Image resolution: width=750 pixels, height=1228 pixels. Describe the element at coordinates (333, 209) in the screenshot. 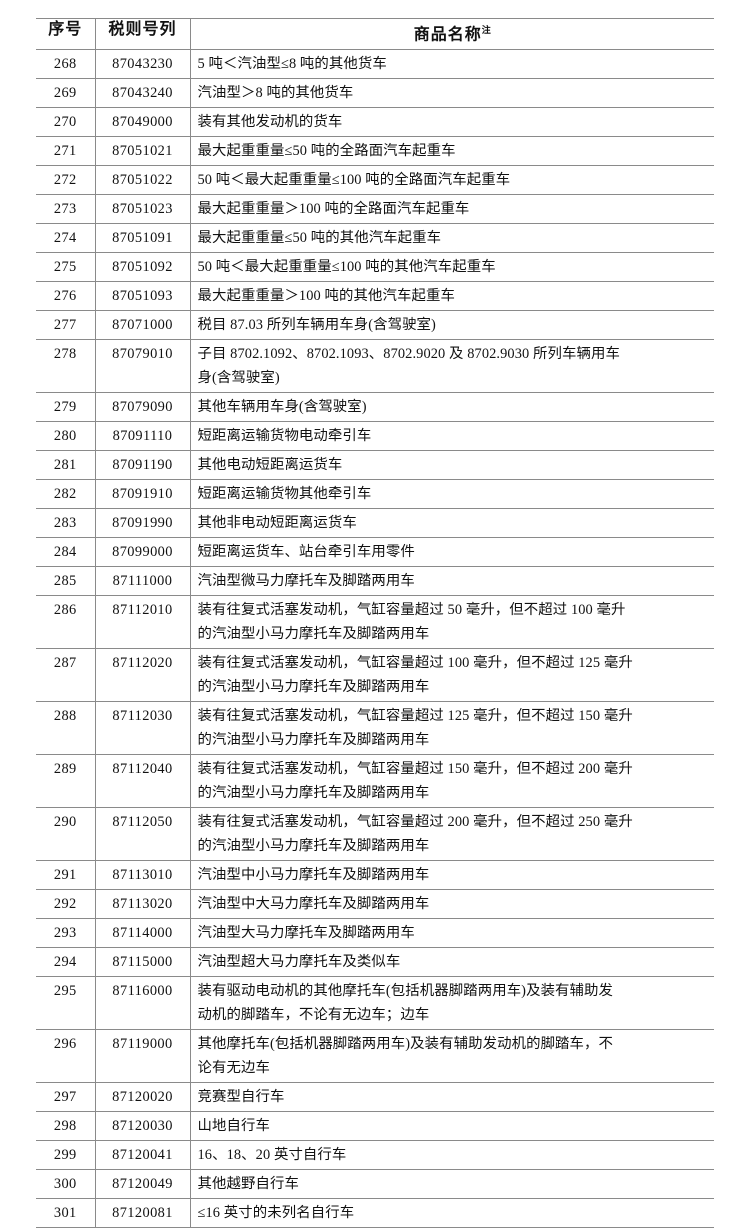

I see `cell-product-name-line: 最大起重重量＞100 吨的全路面汽车起重车` at that location.